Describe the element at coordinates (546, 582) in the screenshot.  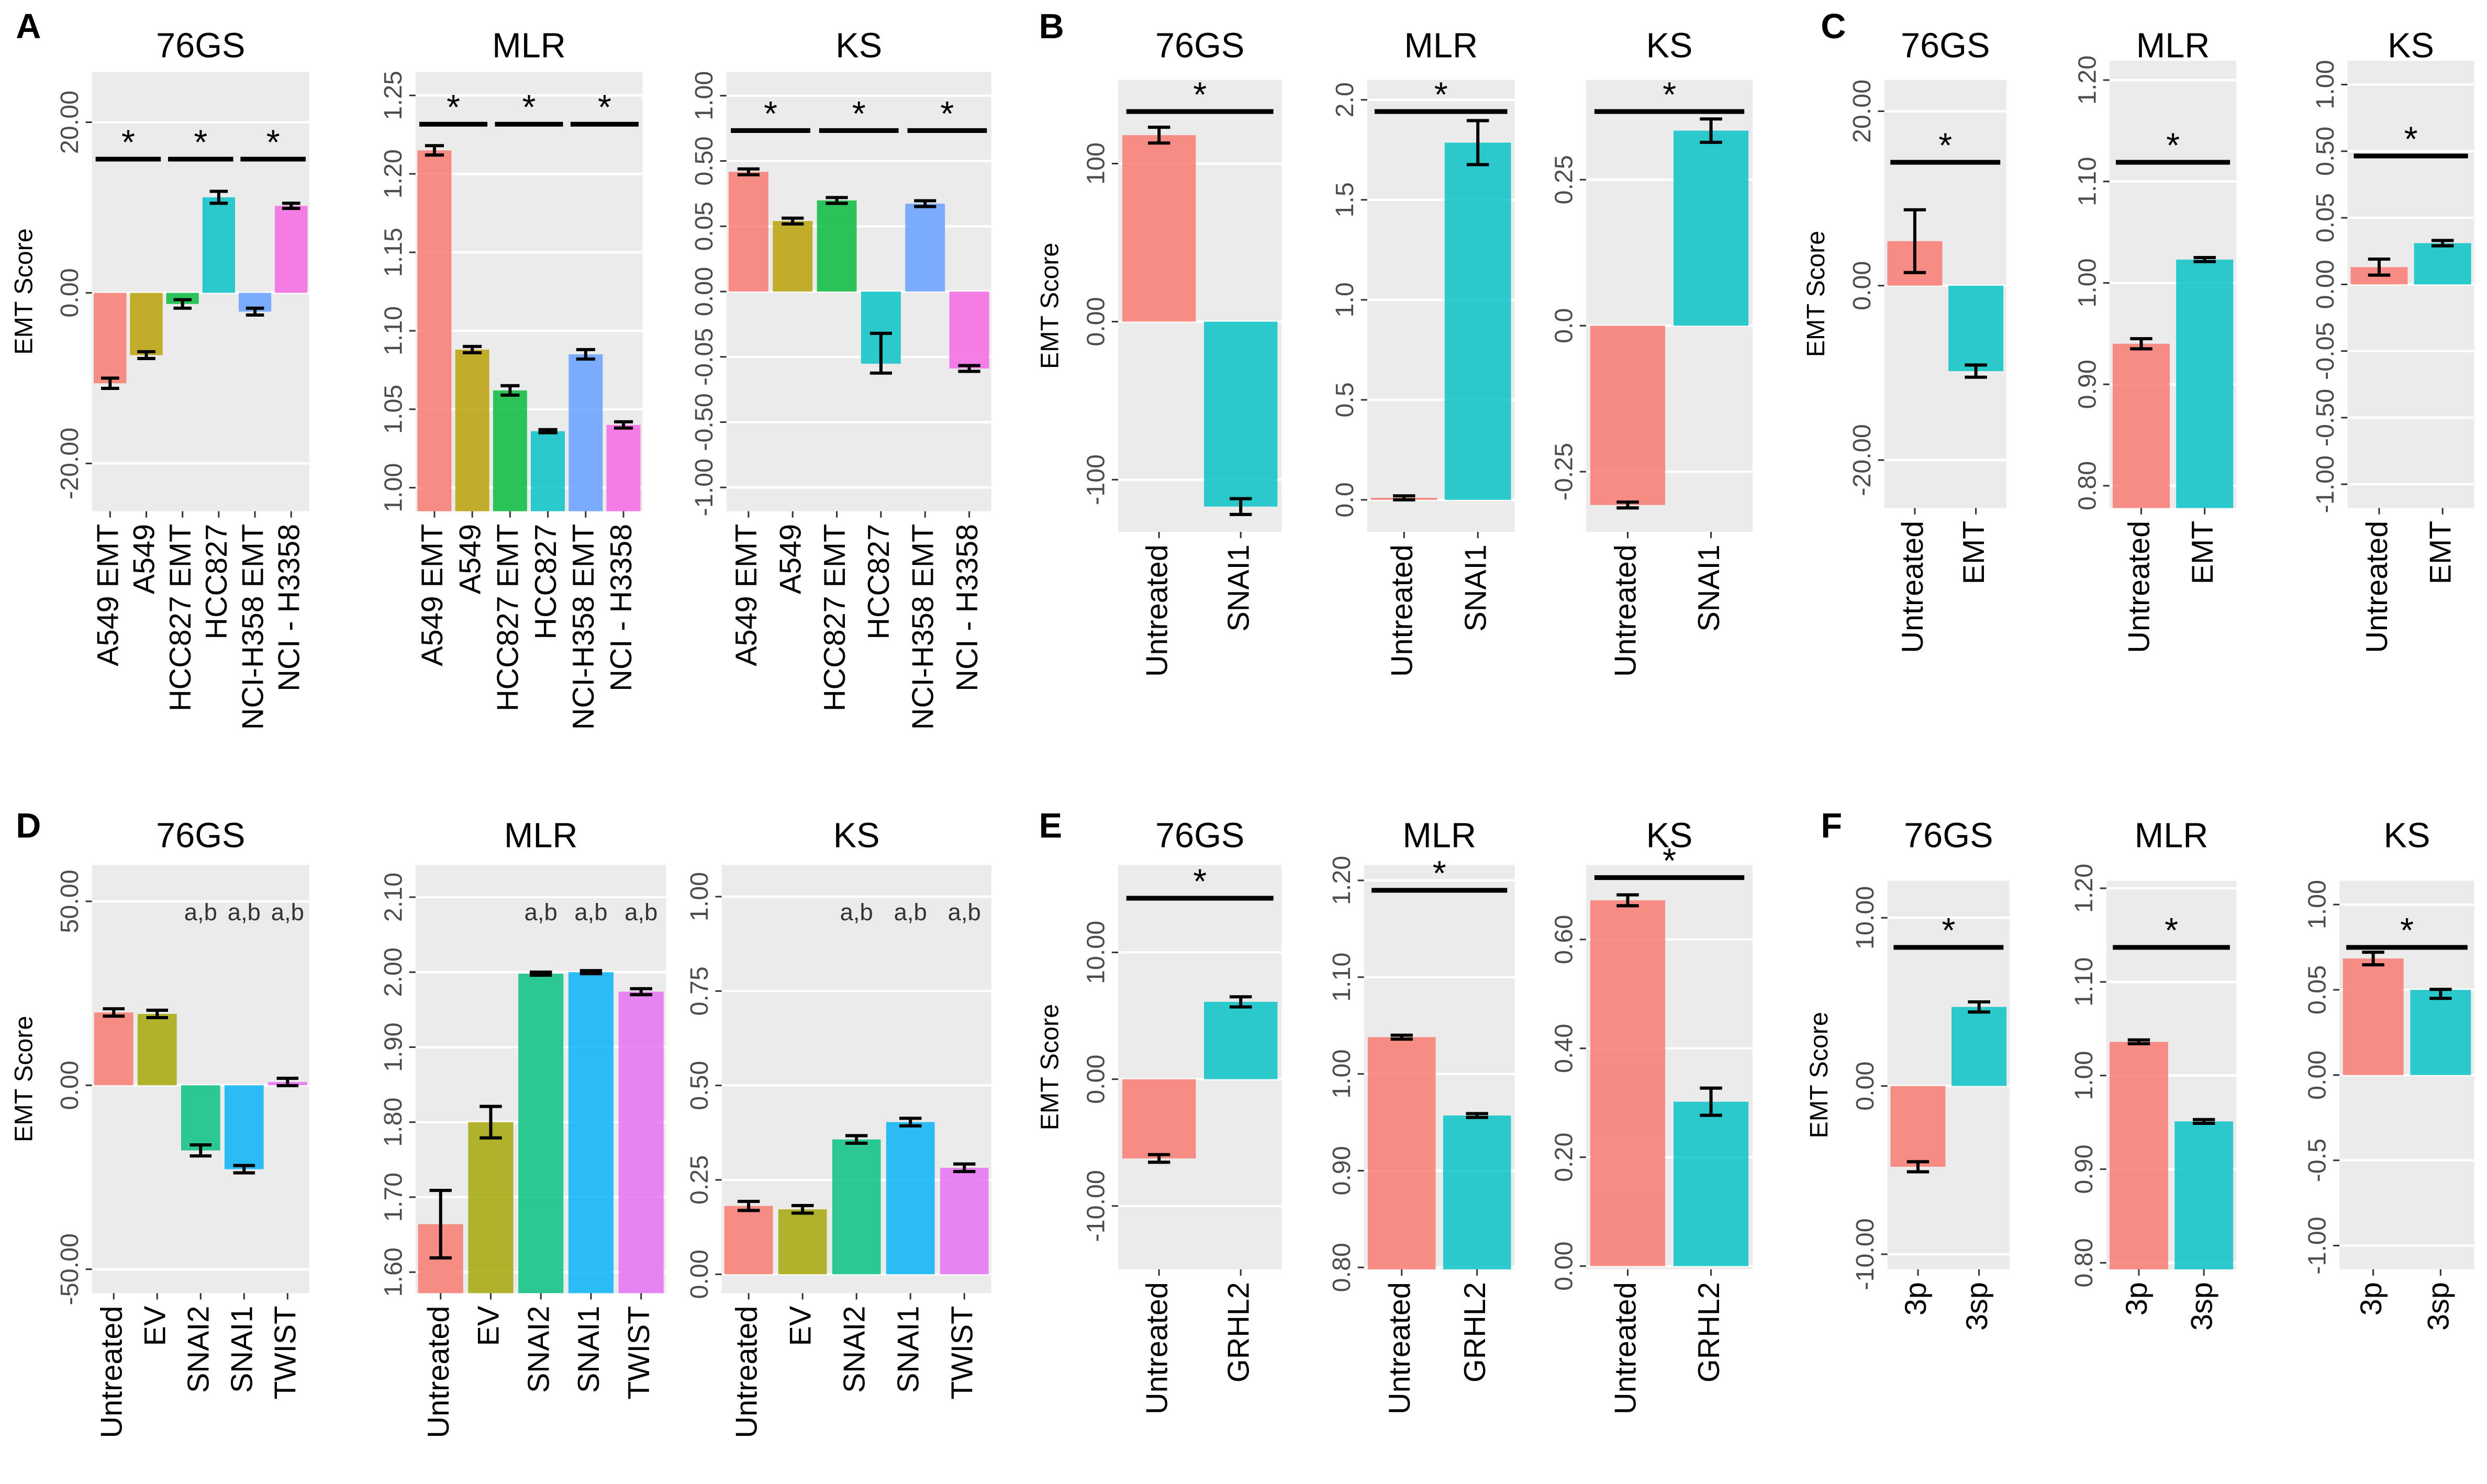
I see `x-tick-label: HCC827` at that location.